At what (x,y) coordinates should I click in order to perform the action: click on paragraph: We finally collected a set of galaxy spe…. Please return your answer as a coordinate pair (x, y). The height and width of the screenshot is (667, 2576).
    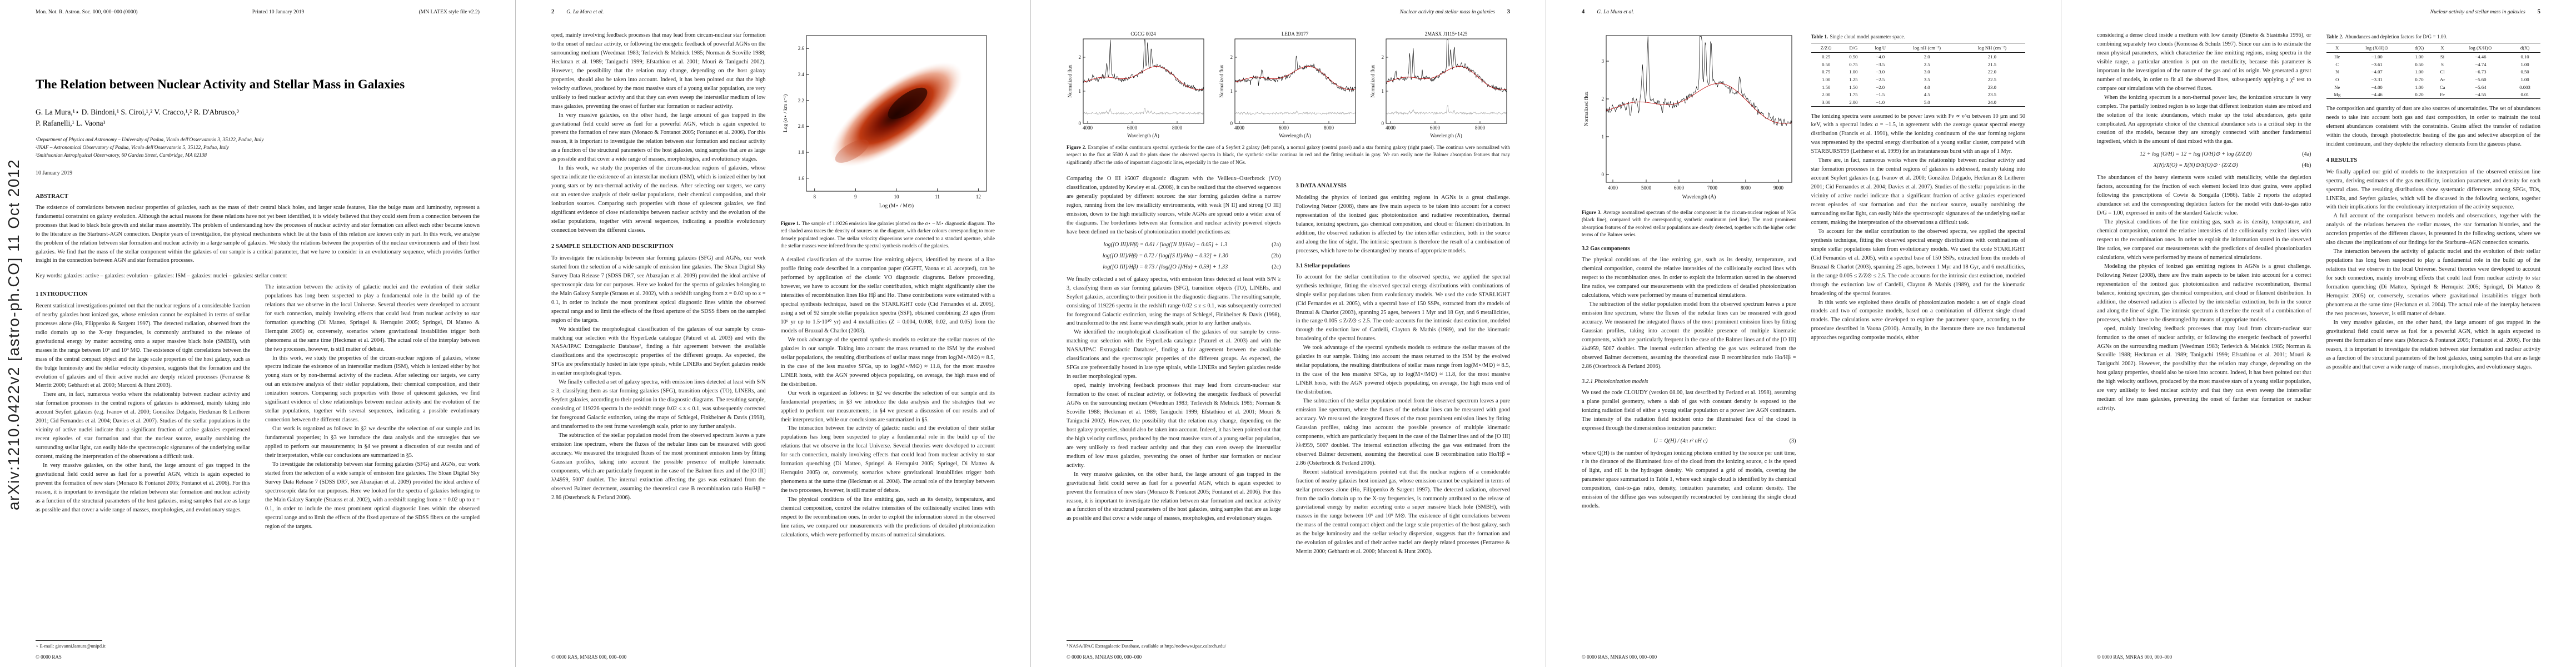
    Looking at the image, I should click on (1174, 301).